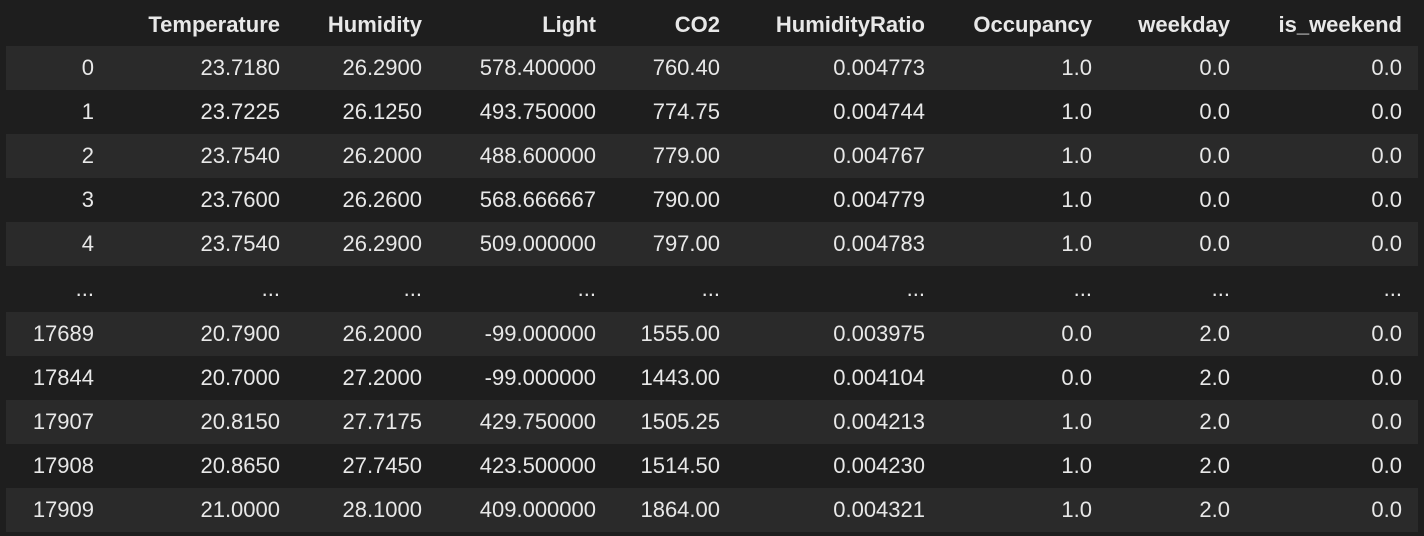 This screenshot has width=1424, height=536. What do you see at coordinates (87, 111) in the screenshot?
I see `row-index: 1` at bounding box center [87, 111].